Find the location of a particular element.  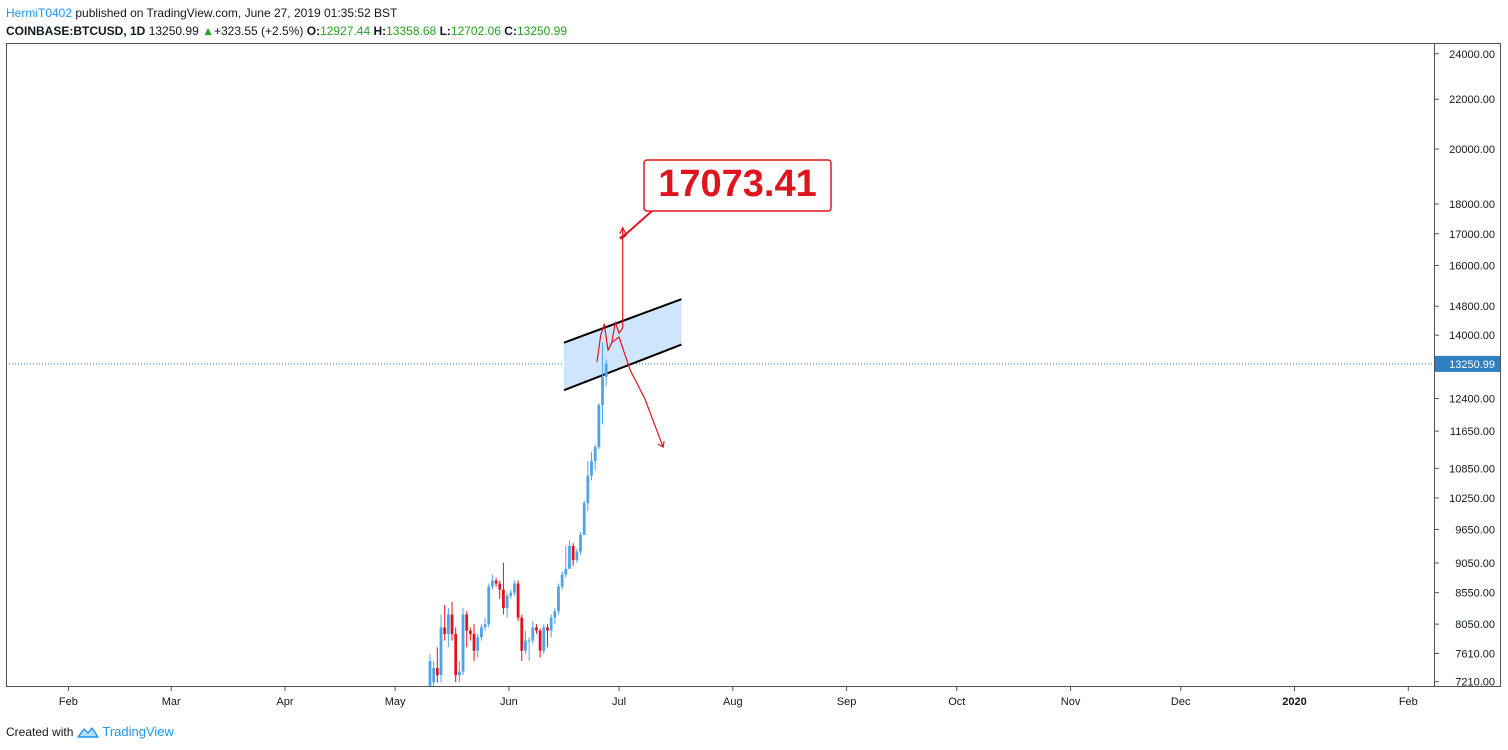

price-badge-label: 13250.99 is located at coordinates (1472, 365).